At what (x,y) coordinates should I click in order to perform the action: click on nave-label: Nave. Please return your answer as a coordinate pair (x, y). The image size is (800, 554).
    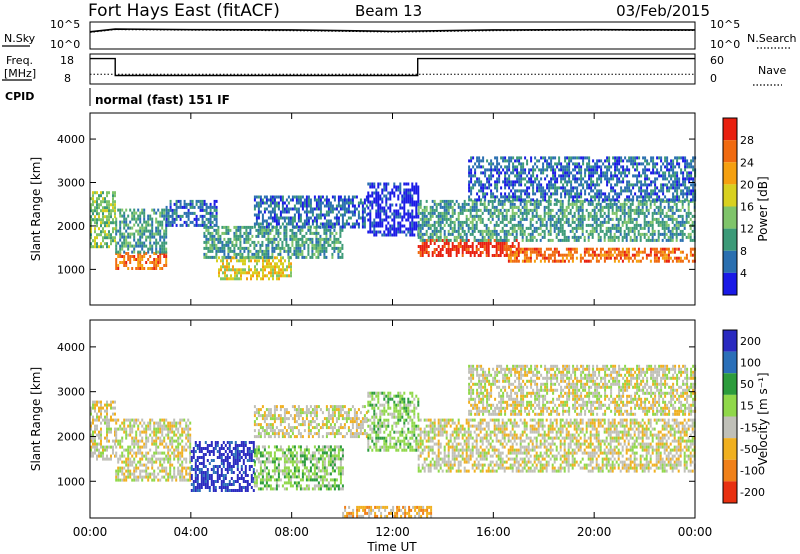
    Looking at the image, I should click on (772, 70).